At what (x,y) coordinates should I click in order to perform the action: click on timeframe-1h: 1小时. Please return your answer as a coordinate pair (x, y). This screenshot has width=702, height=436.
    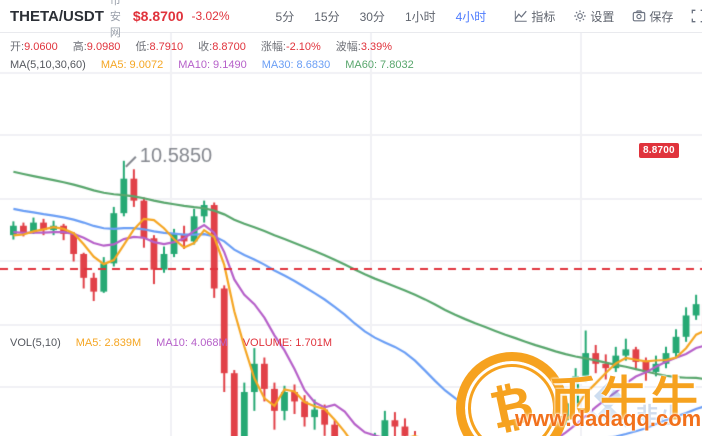
    Looking at the image, I should click on (420, 16).